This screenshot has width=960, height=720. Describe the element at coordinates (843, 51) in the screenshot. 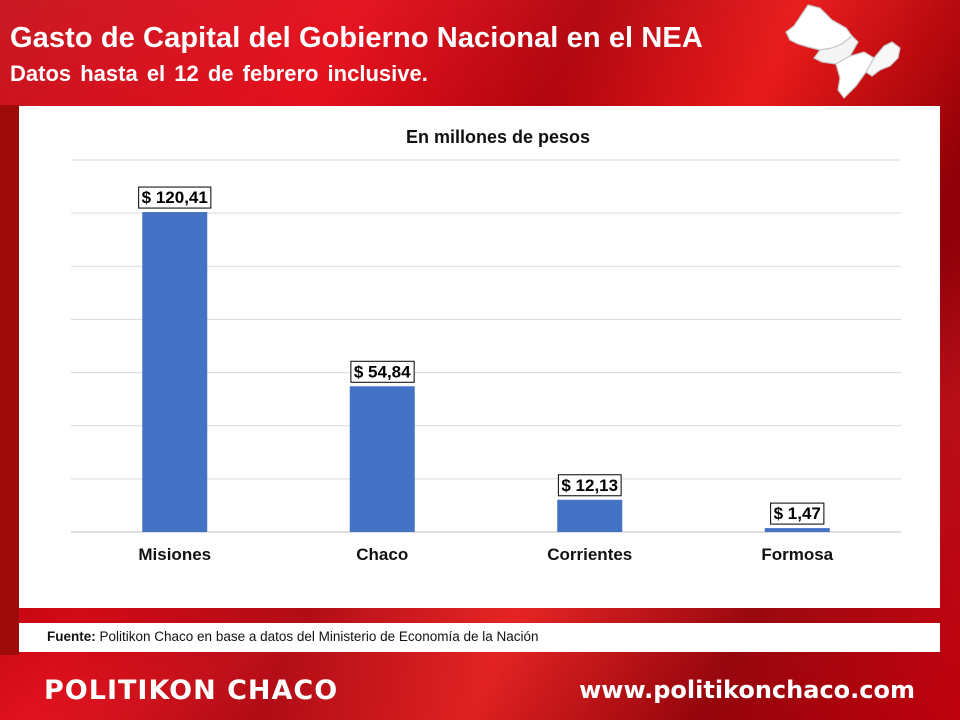

I see `nea-region-map-icon` at that location.